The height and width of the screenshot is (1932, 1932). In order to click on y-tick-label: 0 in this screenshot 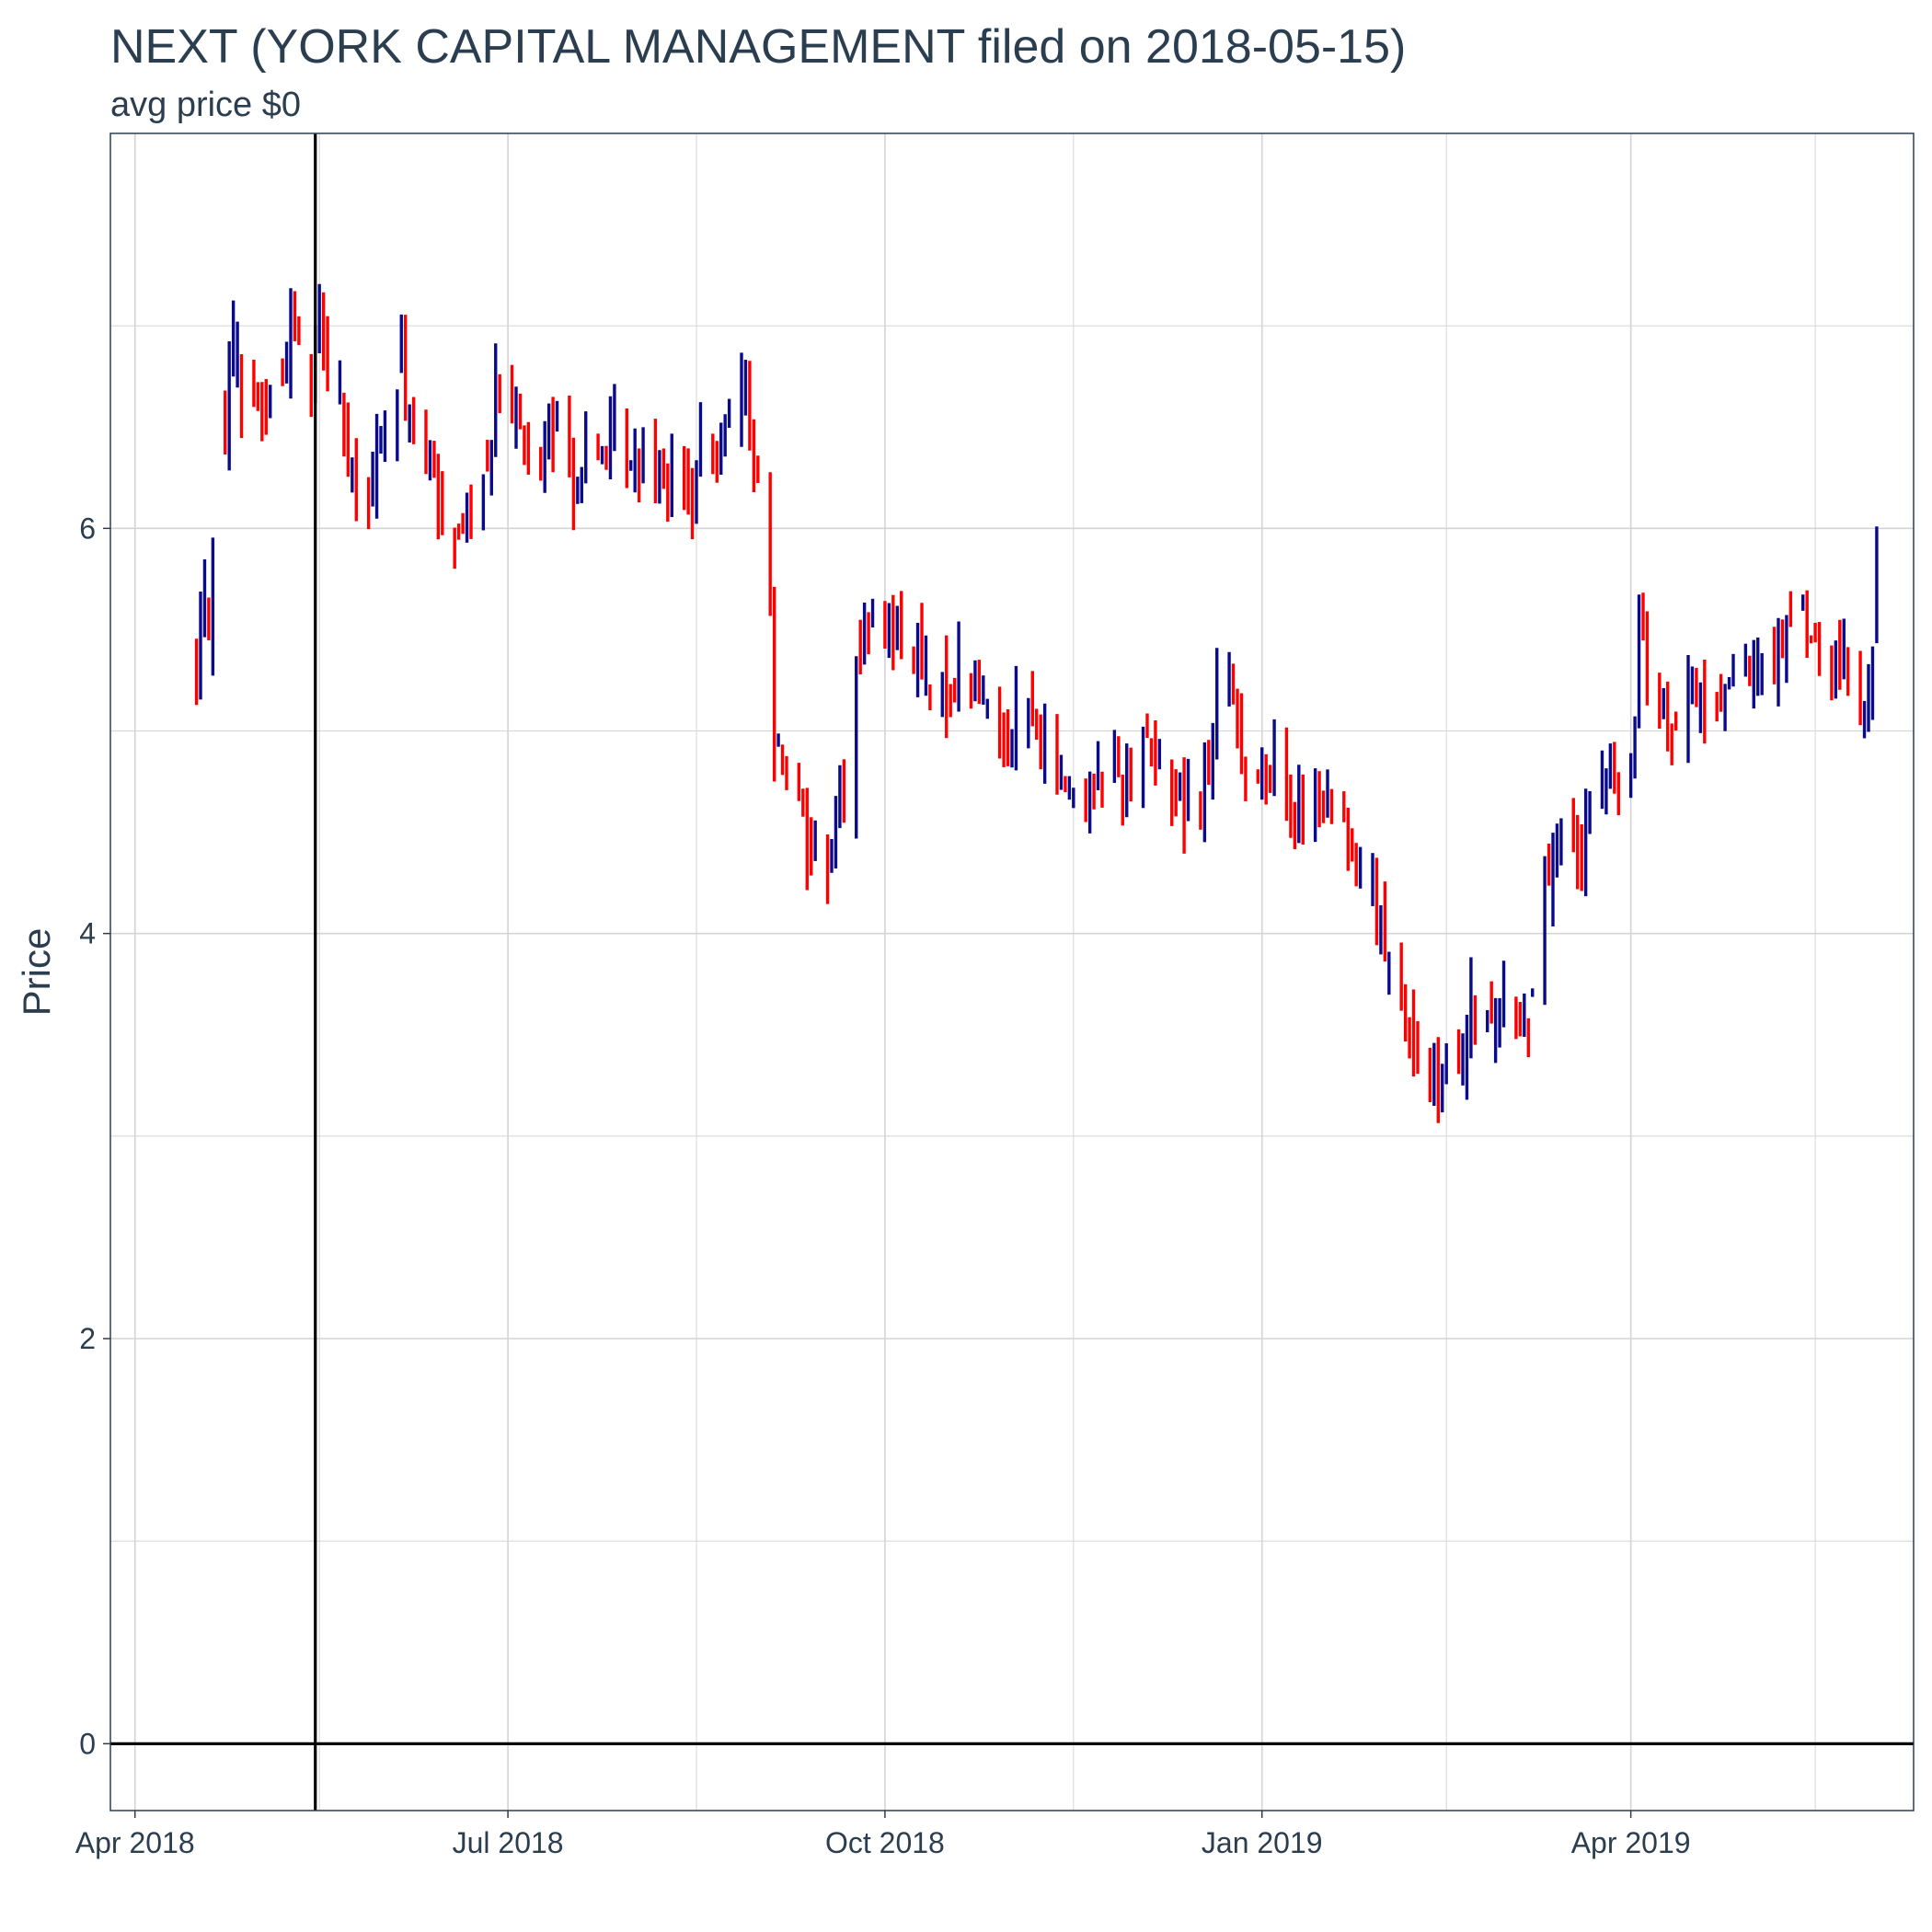, I will do `click(87, 1743)`.